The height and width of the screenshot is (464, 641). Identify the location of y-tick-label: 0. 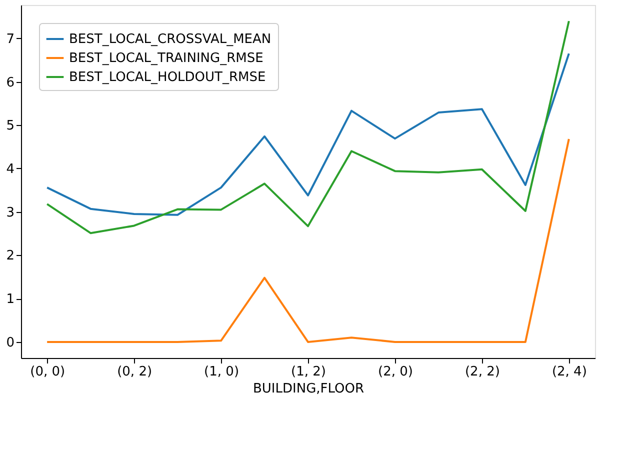
(10, 342).